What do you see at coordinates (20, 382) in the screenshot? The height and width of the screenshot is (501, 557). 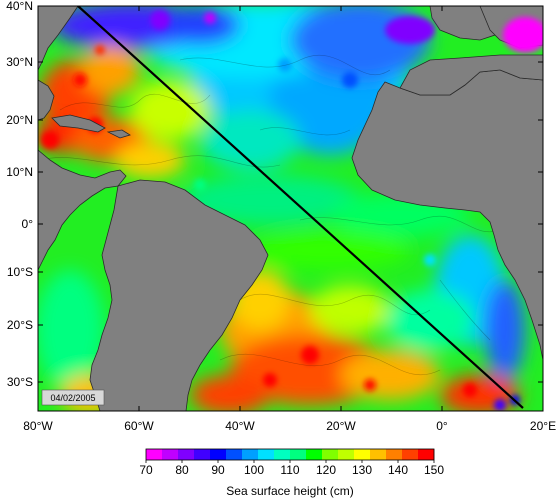 I see `lat-tick-label: 30°S` at bounding box center [20, 382].